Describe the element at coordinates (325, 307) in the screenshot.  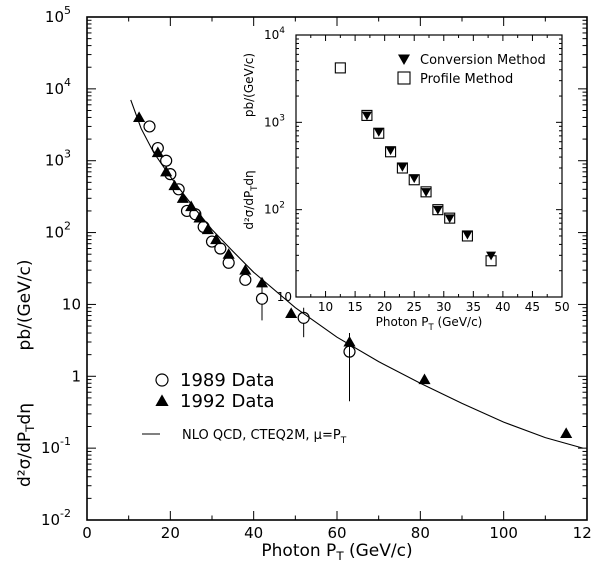
I see `x-tick-label: 10` at that location.